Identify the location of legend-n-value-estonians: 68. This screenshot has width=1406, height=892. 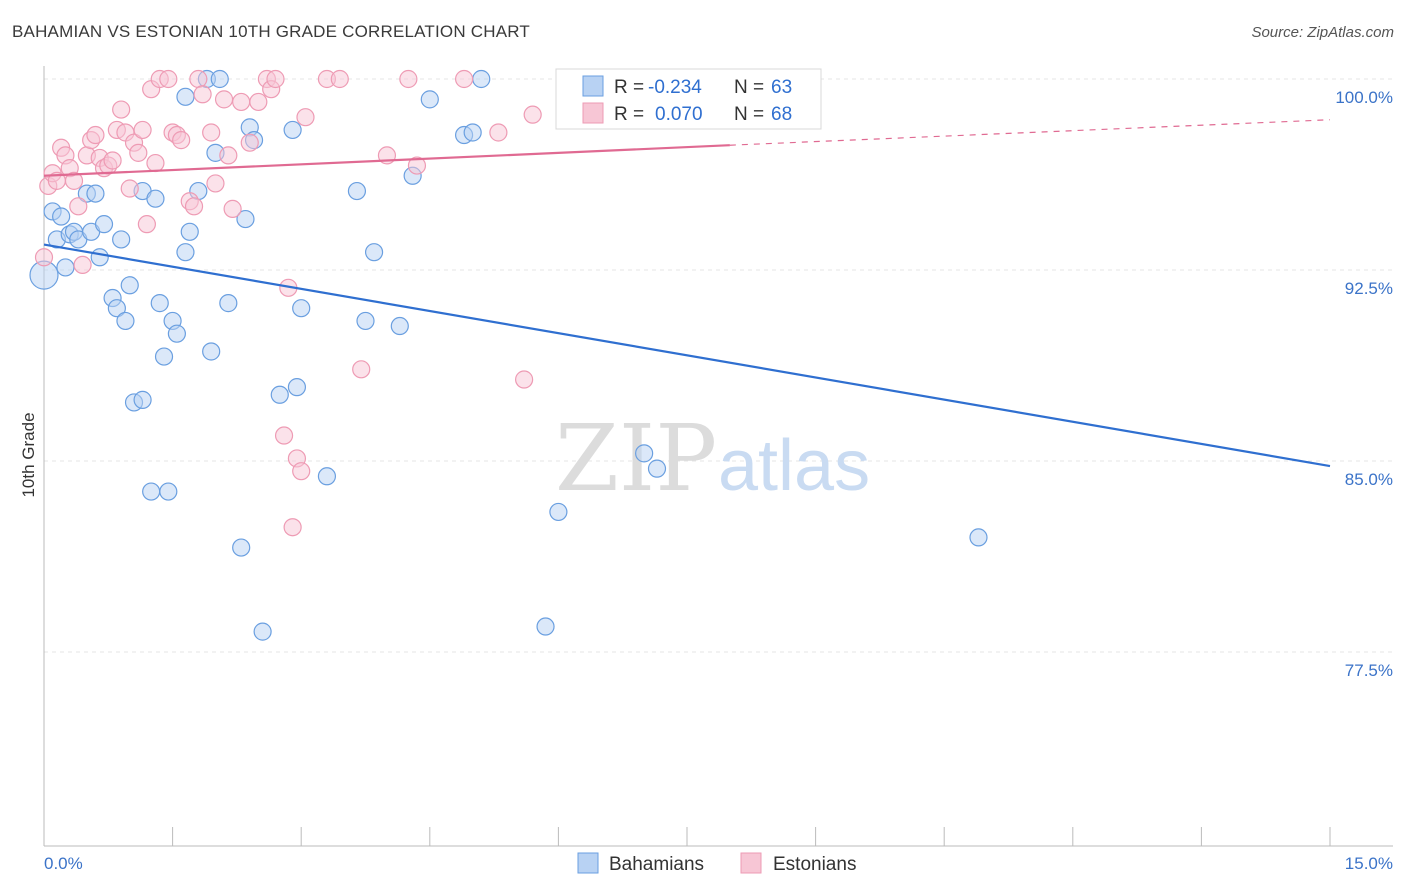
(781, 114).